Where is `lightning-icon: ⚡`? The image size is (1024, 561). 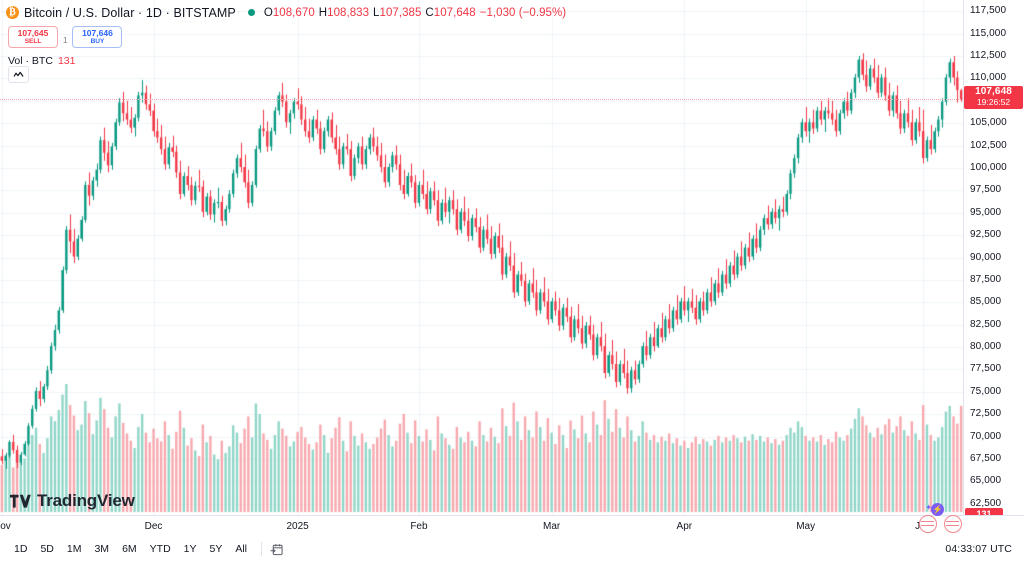
lightning-icon: ⚡ is located at coordinates (937, 509).